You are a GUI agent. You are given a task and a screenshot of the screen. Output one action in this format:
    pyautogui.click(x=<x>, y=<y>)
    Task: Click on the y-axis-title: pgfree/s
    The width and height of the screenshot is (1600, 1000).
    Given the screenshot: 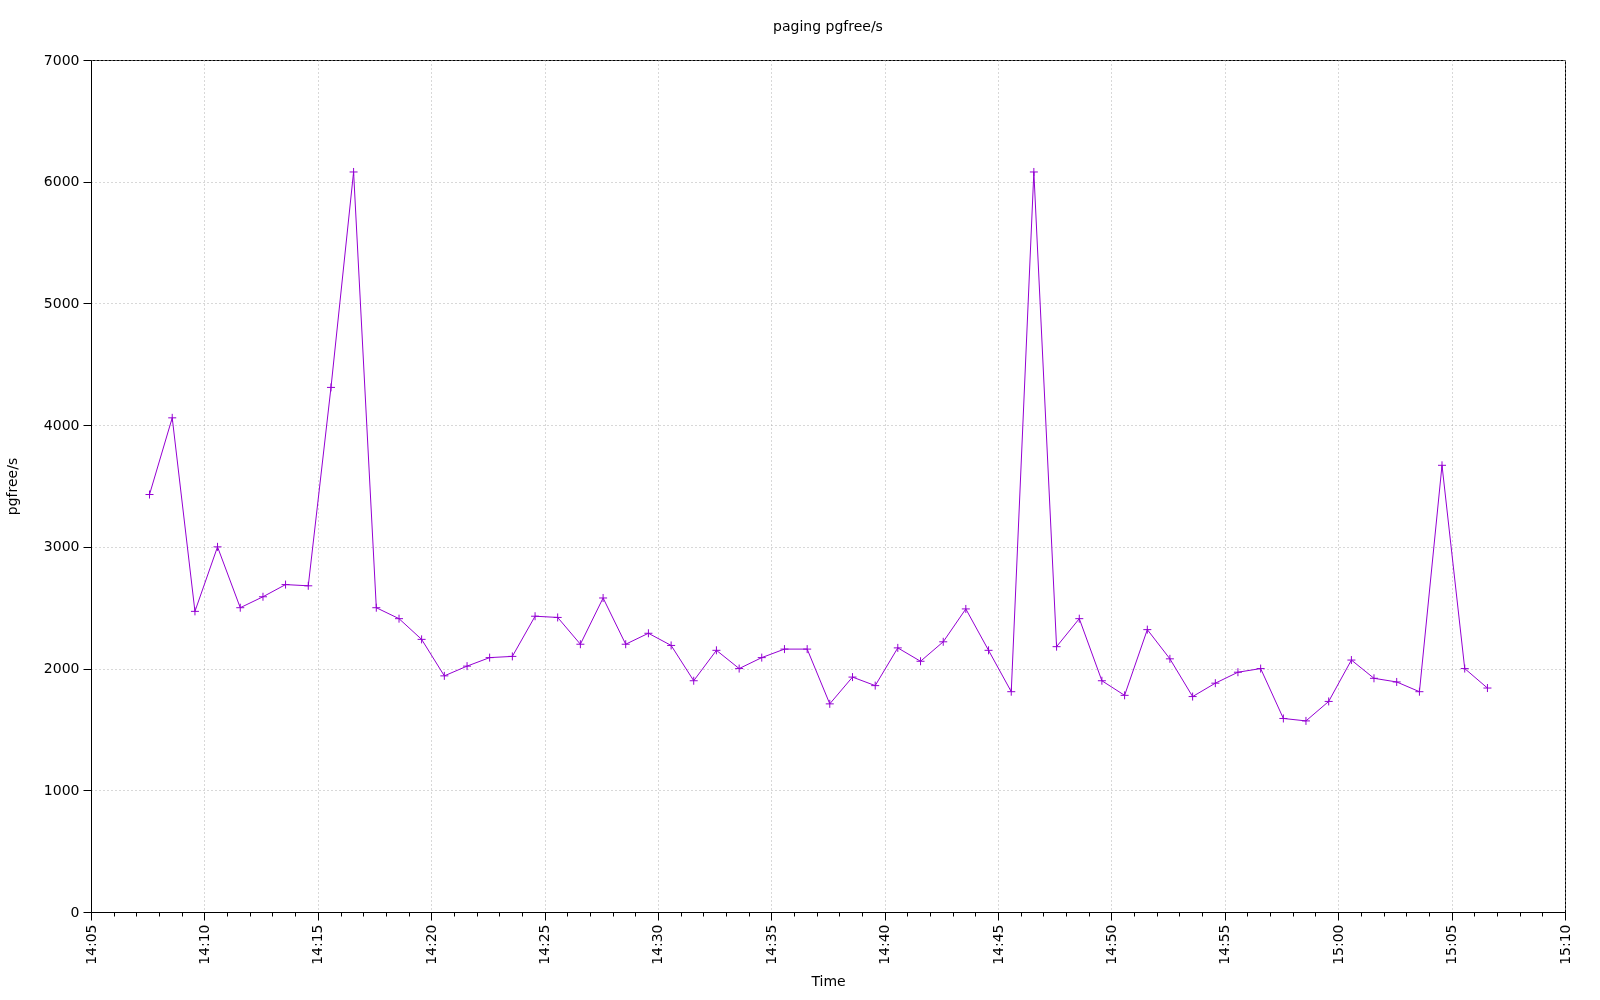 What is the action you would take?
    pyautogui.click(x=11, y=486)
    